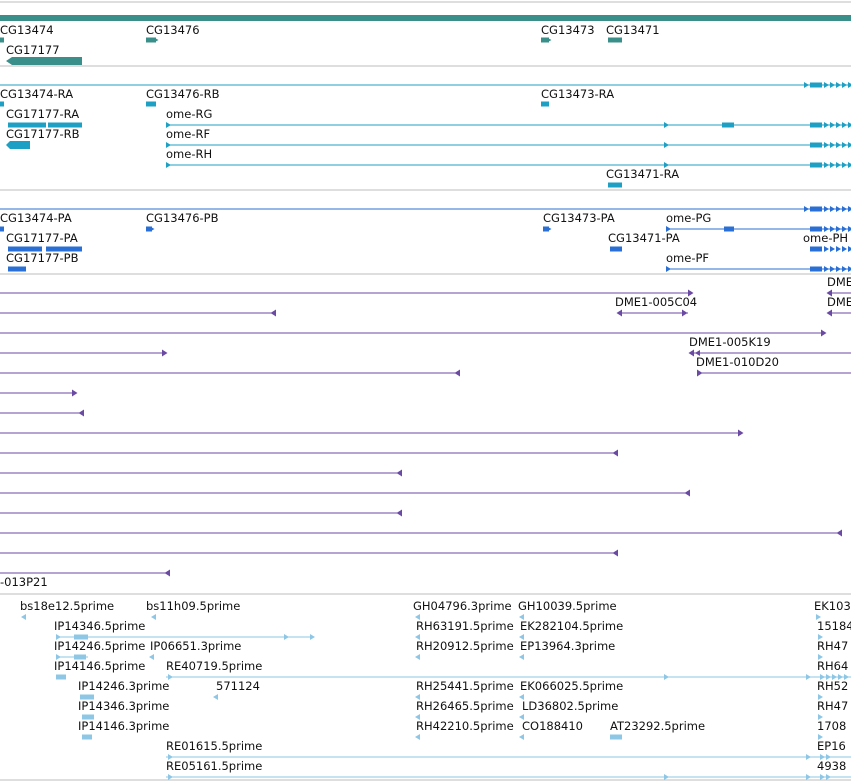 The height and width of the screenshot is (782, 851). Describe the element at coordinates (67, 606) in the screenshot. I see `feature-label: bs18e12.5prime` at that location.